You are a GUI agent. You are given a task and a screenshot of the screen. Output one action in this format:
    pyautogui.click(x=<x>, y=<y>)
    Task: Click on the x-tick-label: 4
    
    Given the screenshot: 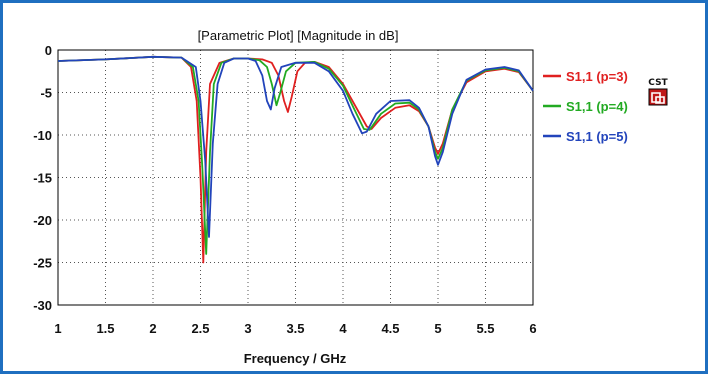 What is the action you would take?
    pyautogui.click(x=343, y=328)
    